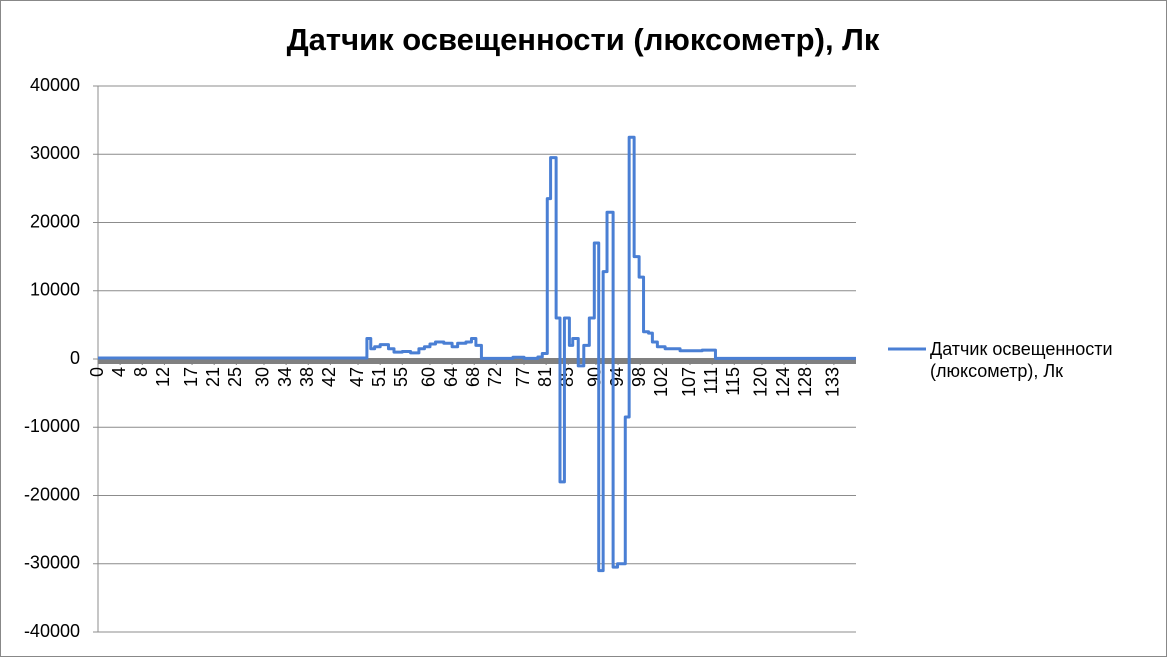  Describe the element at coordinates (451, 377) in the screenshot. I see `x-tick-label: 64` at that location.